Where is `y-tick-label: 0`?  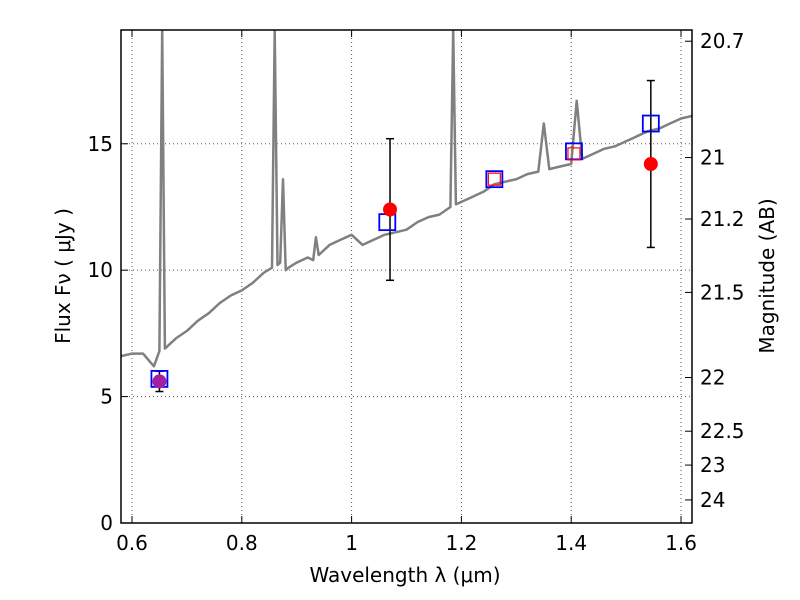 y-tick-label: 0 is located at coordinates (106, 523).